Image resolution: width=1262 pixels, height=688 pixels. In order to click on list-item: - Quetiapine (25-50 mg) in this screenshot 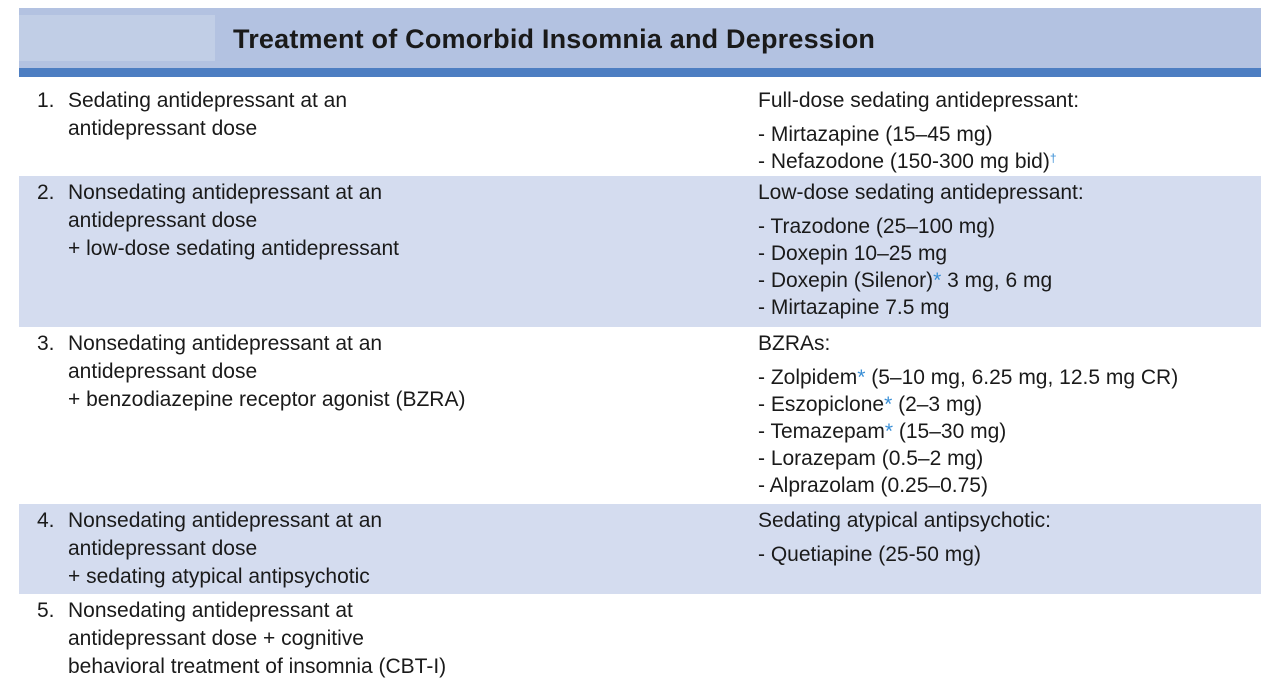, I will do `click(1008, 554)`.